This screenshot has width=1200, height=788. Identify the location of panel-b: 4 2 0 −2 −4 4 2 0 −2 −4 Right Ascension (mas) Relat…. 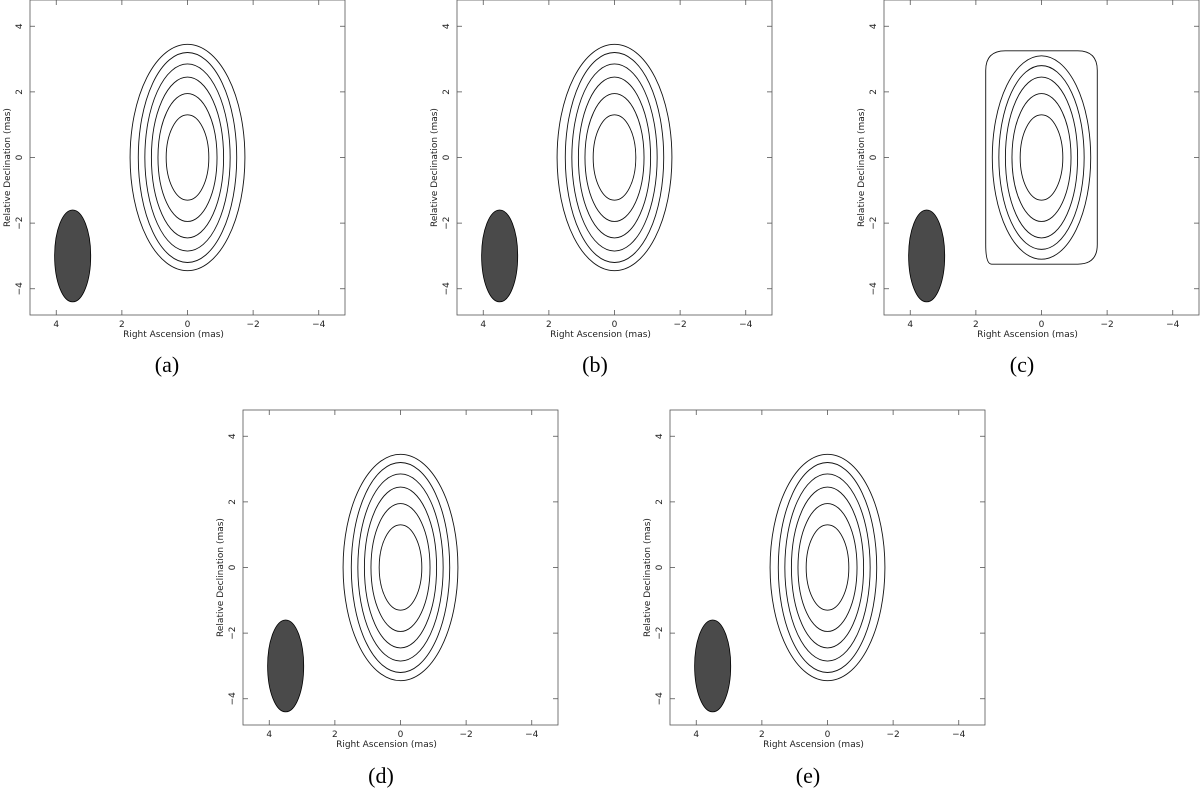
(601, 188).